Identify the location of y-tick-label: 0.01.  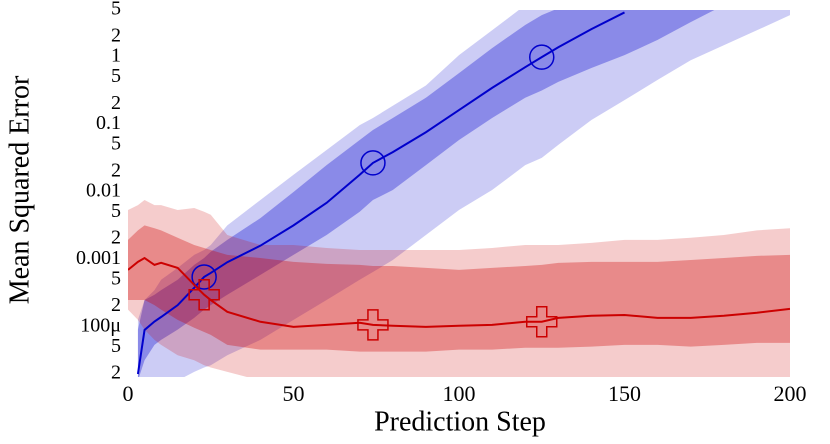
(103, 191).